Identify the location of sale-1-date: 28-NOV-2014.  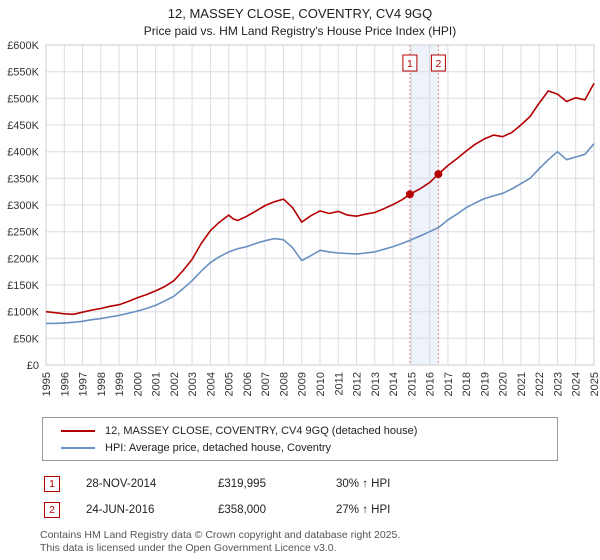
(121, 484).